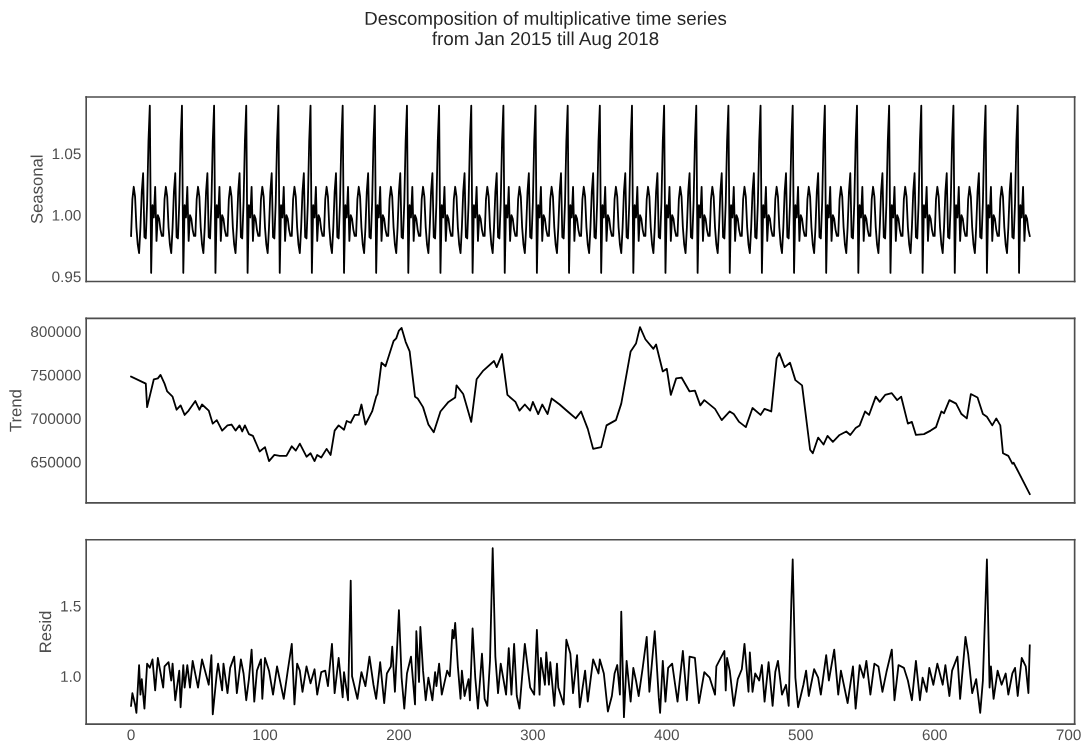 The image size is (1091, 752). Describe the element at coordinates (66, 277) in the screenshot. I see `y-tick-label: 0.95` at that location.